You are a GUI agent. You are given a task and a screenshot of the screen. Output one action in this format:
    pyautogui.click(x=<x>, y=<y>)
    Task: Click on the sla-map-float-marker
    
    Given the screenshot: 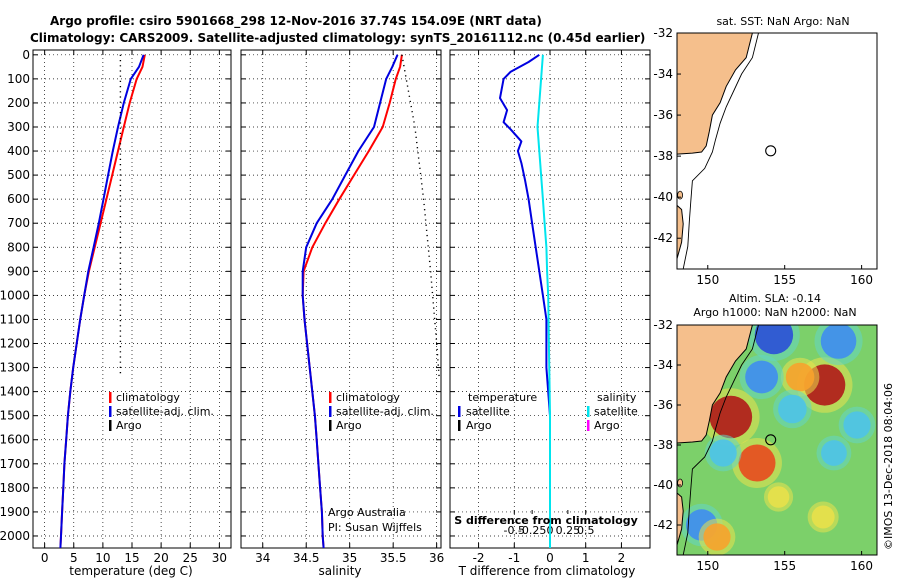 What is the action you would take?
    pyautogui.click(x=771, y=440)
    